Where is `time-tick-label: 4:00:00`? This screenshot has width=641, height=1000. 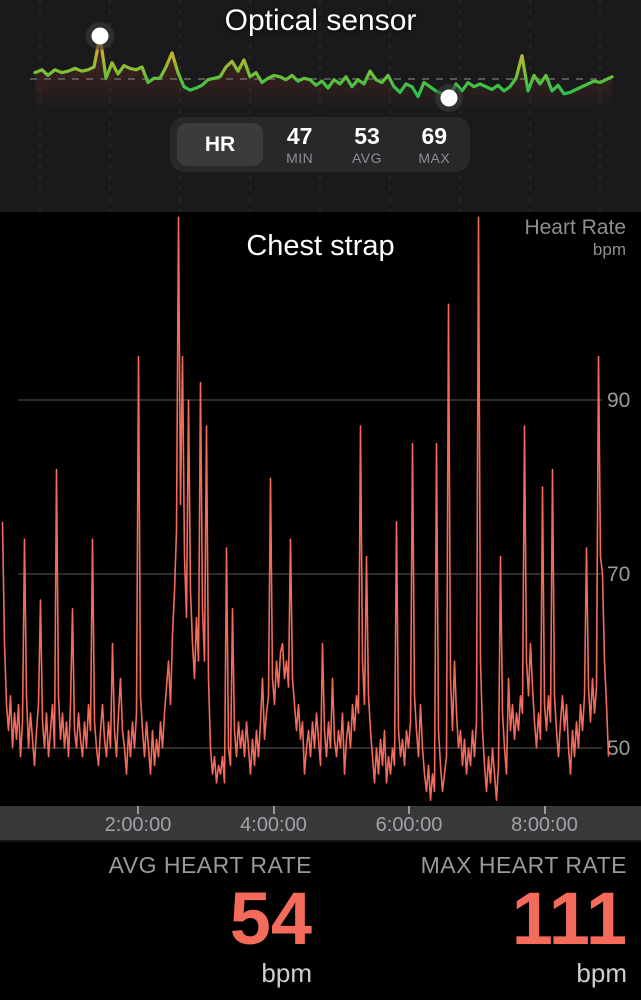 time-tick-label: 4:00:00 is located at coordinates (273, 825).